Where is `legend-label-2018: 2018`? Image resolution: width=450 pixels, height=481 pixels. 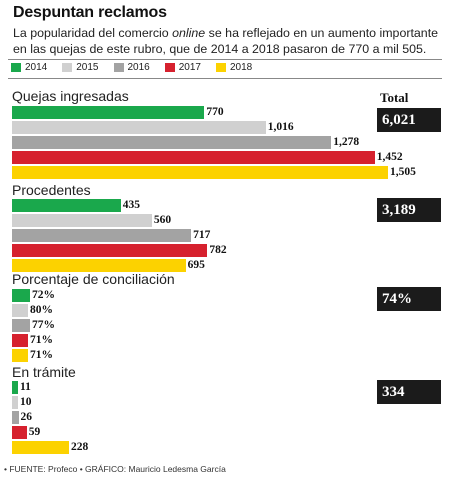 legend-label-2018: 2018 is located at coordinates (241, 67).